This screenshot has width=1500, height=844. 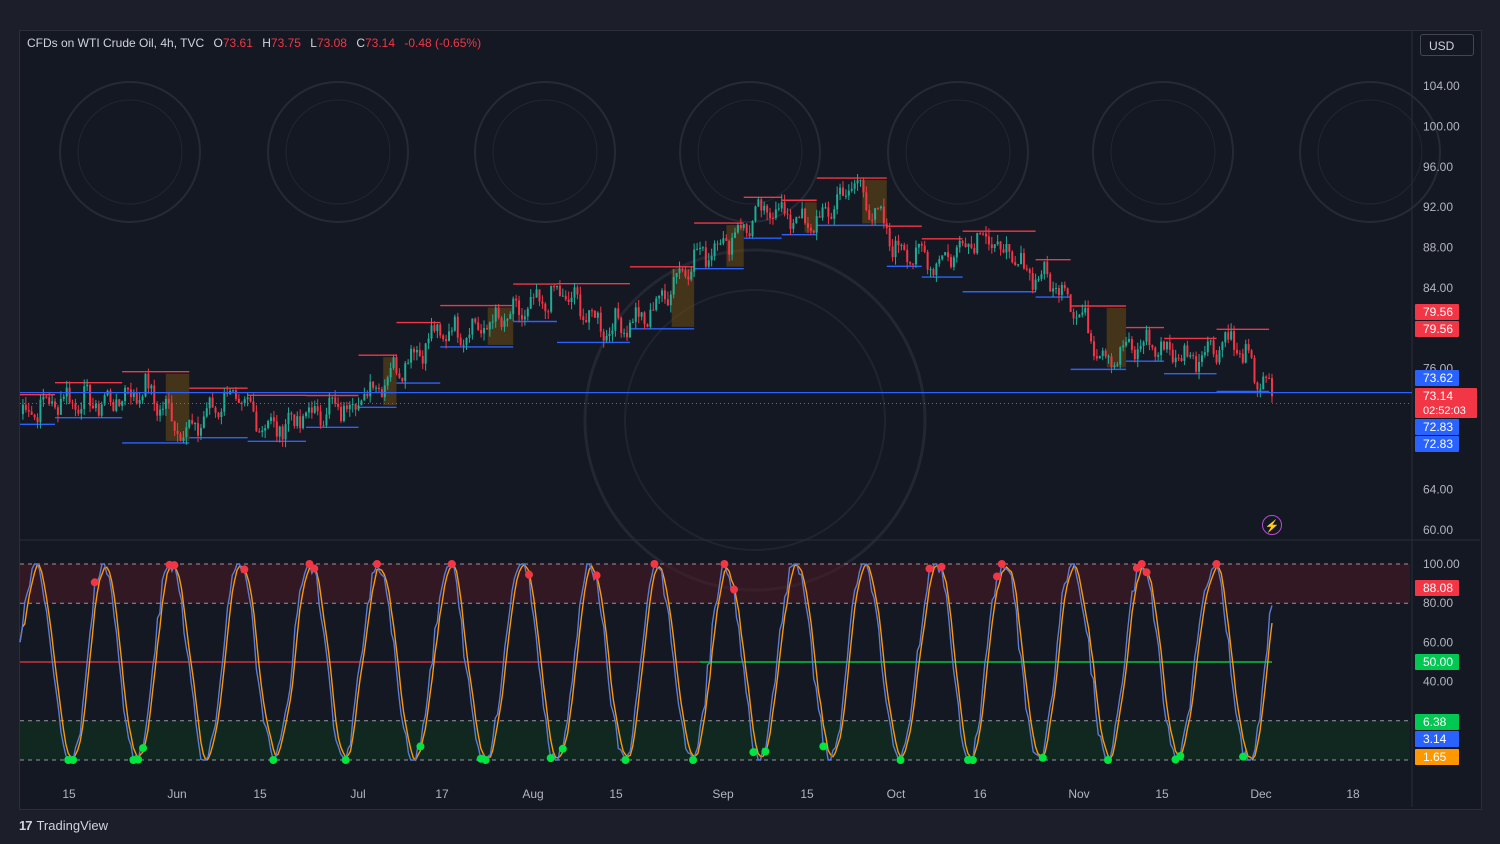 What do you see at coordinates (1438, 490) in the screenshot?
I see `y-tick-label: 64.00` at bounding box center [1438, 490].